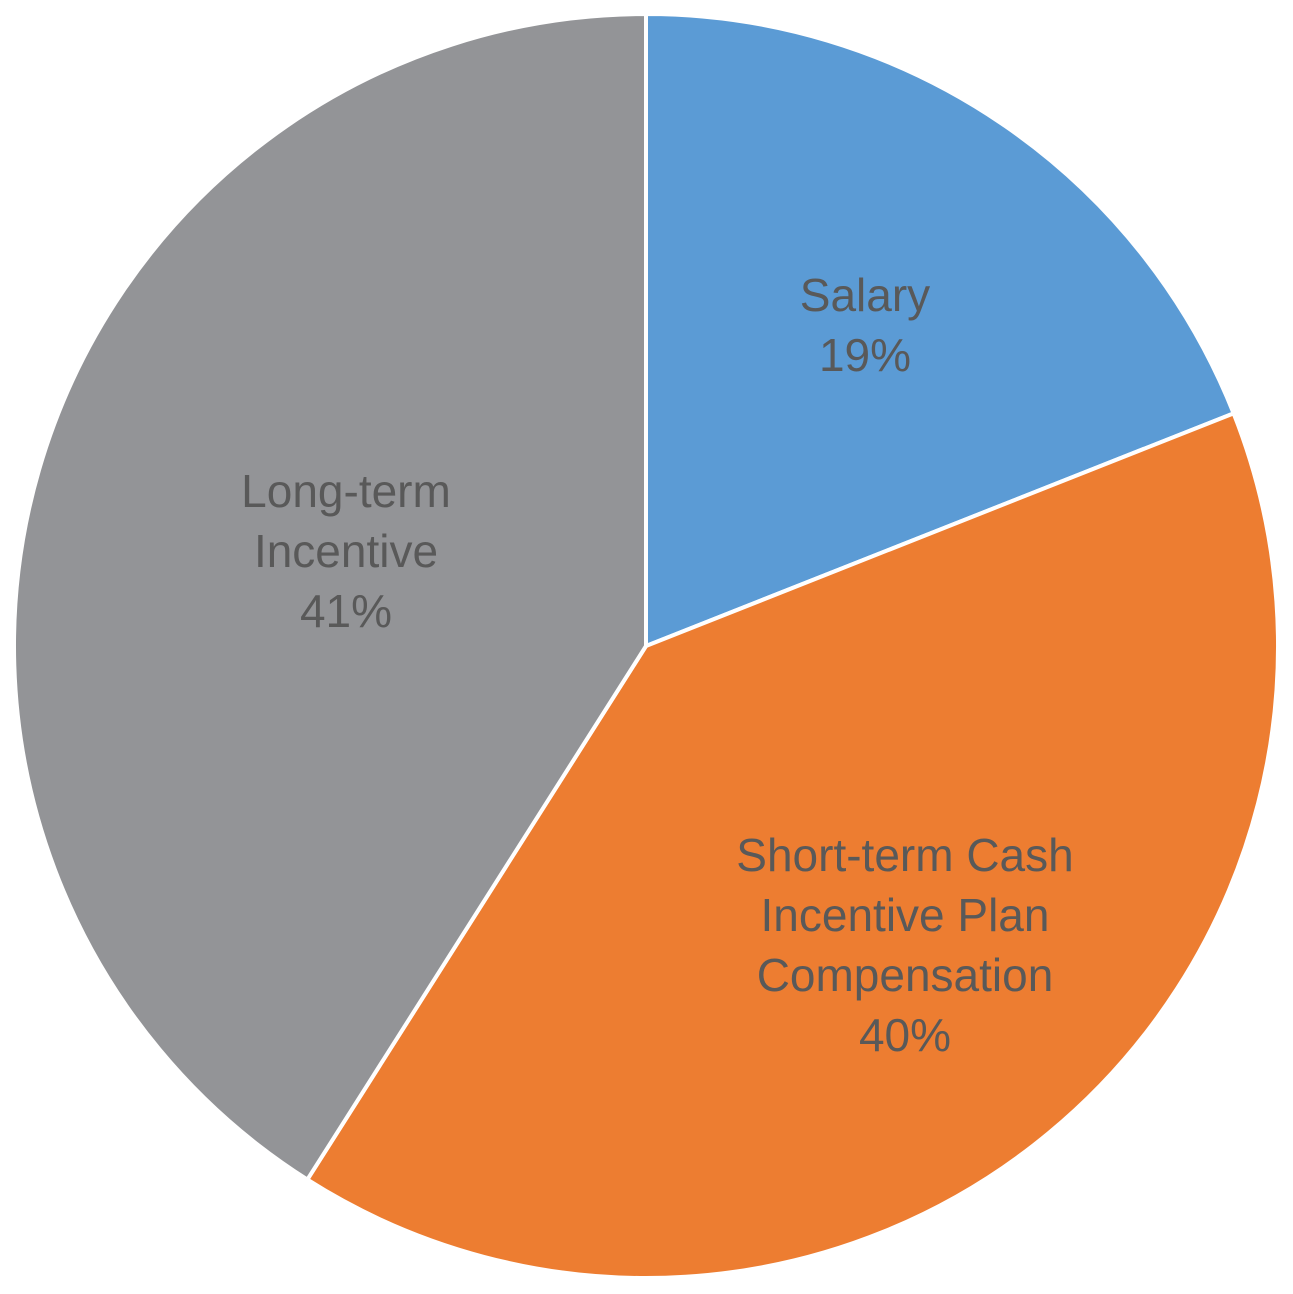 The height and width of the screenshot is (1294, 1293). What do you see at coordinates (865, 295) in the screenshot?
I see `category-label: Salary` at bounding box center [865, 295].